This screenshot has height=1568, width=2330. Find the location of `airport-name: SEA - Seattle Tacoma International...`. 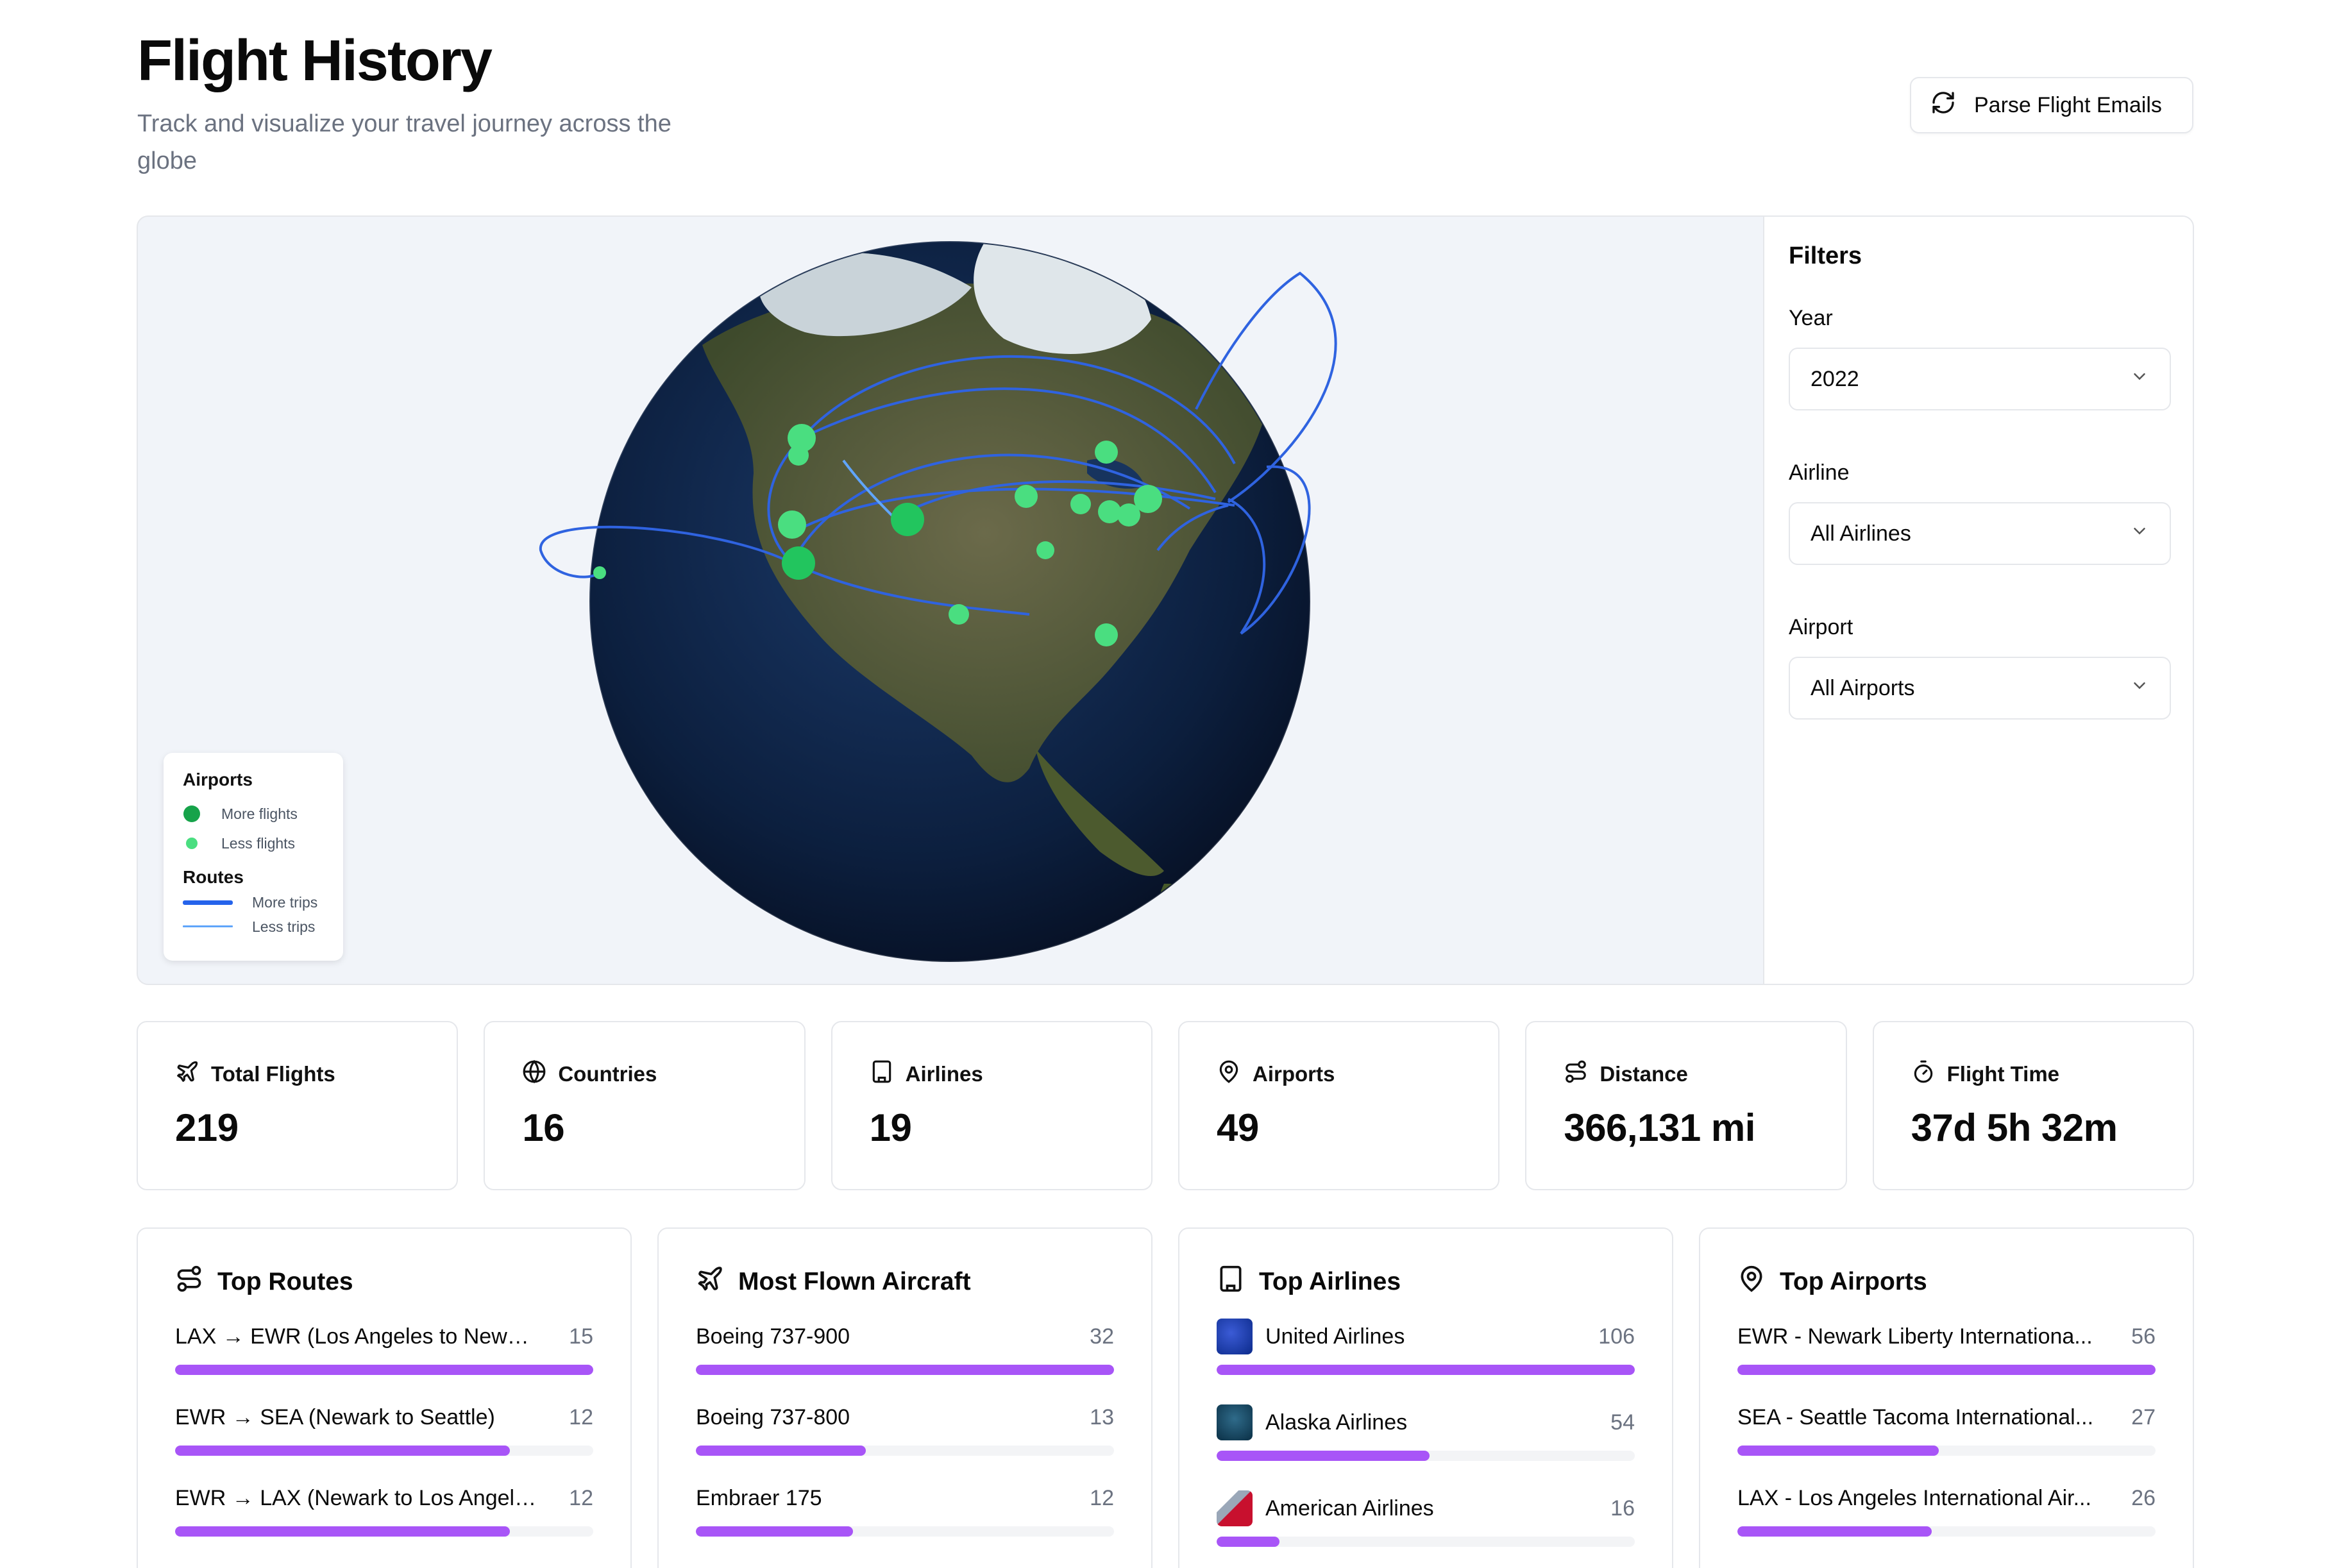

airport-name: SEA - Seattle Tacoma International... is located at coordinates (1915, 1417).